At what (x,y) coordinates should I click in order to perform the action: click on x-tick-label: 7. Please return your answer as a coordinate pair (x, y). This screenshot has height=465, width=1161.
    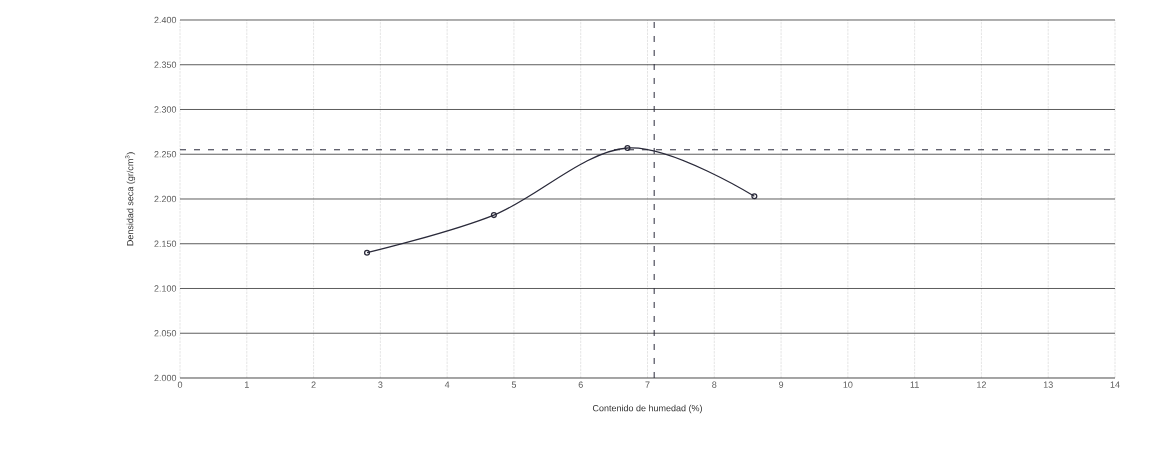
    Looking at the image, I should click on (647, 384).